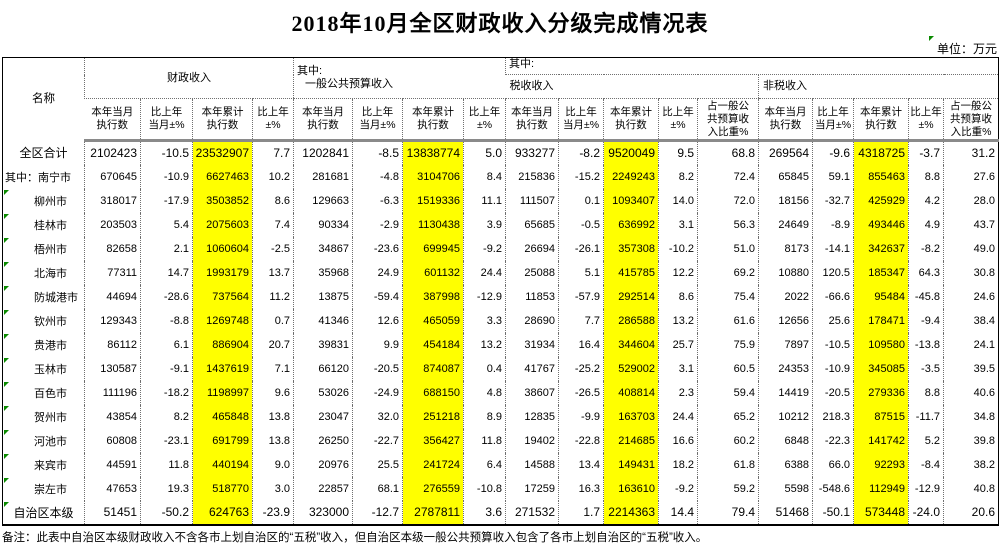  What do you see at coordinates (631, 488) in the screenshot?
I see `cell: 163610` at bounding box center [631, 488].